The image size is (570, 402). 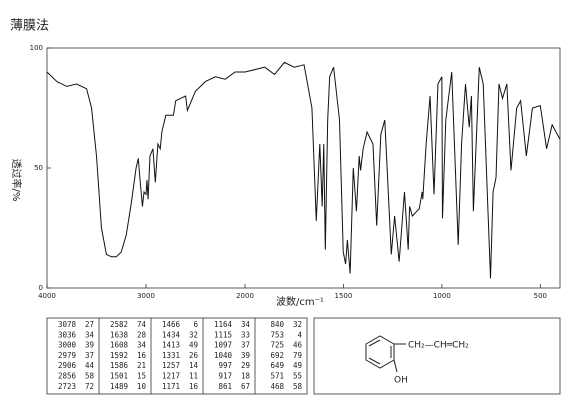 I want to click on transmittance-cell: 74, so click(x=142, y=324).